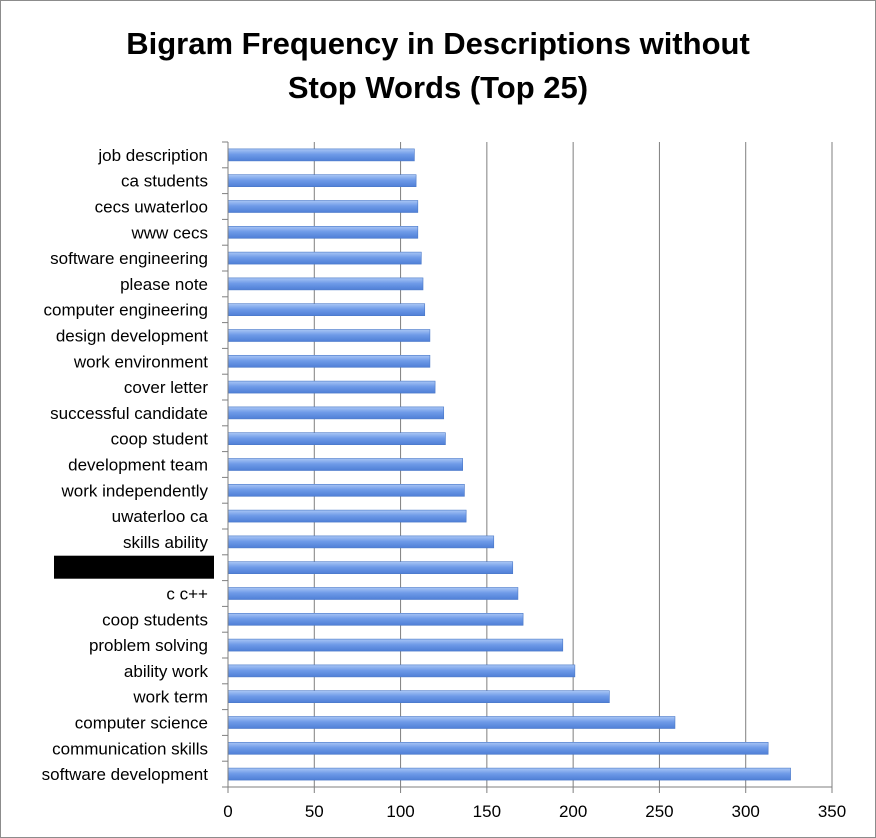 Image resolution: width=876 pixels, height=838 pixels. What do you see at coordinates (126, 310) in the screenshot?
I see `category-label-6: computer engineering` at bounding box center [126, 310].